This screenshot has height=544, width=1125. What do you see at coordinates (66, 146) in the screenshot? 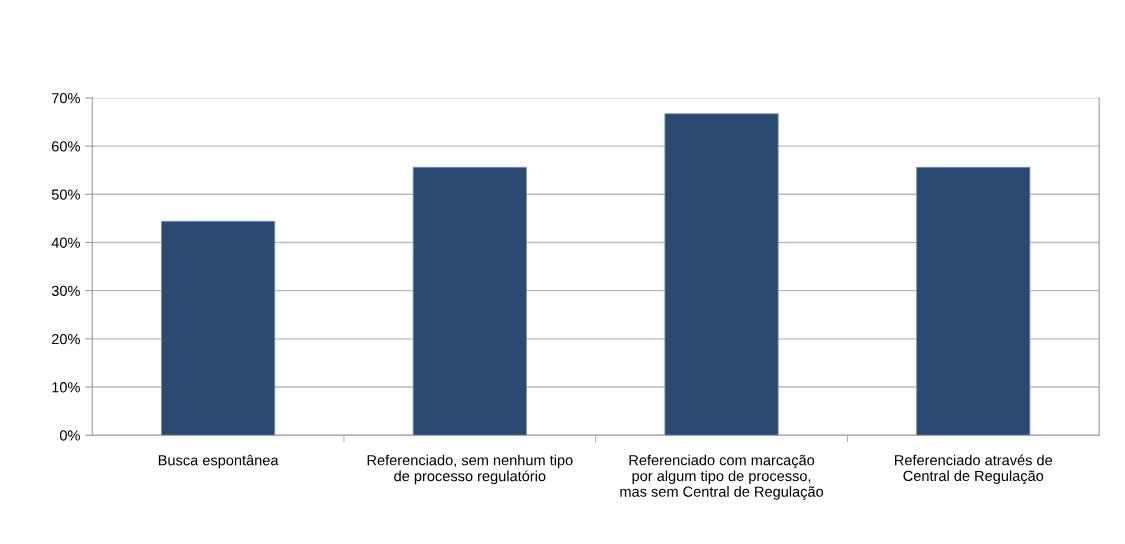
I see `y-tick-label: 60%` at bounding box center [66, 146].